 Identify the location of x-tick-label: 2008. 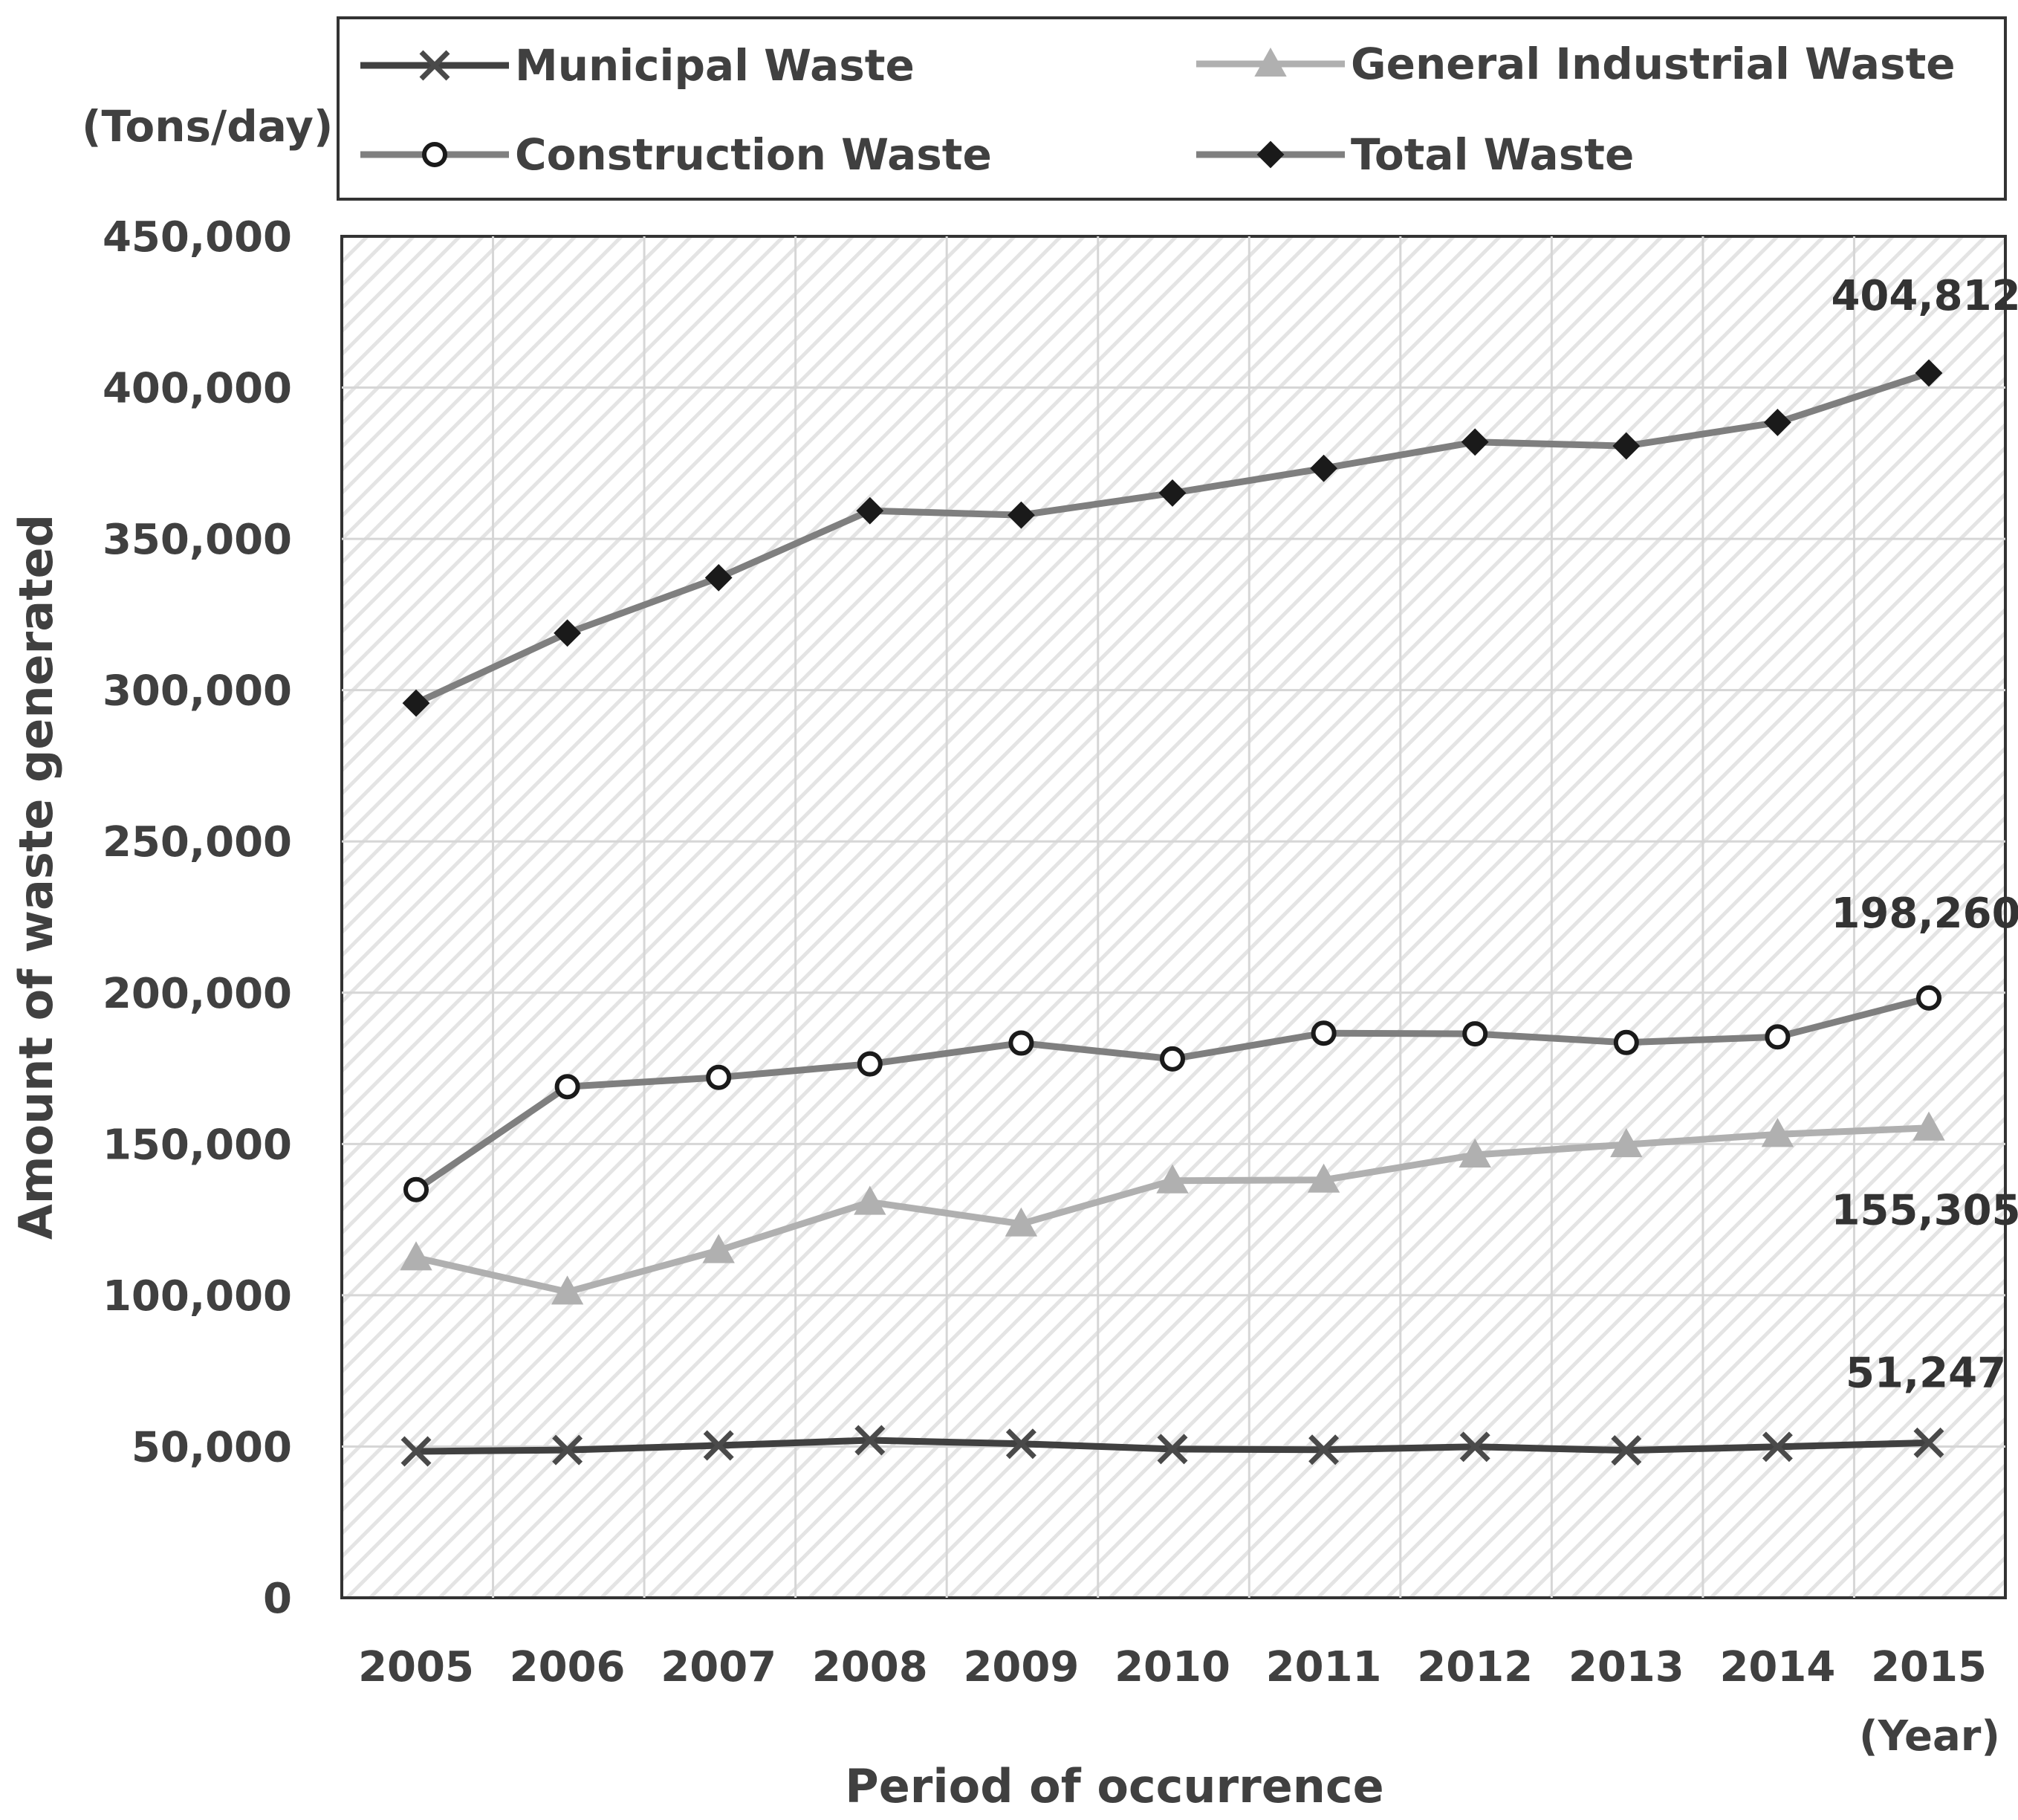
(870, 1667).